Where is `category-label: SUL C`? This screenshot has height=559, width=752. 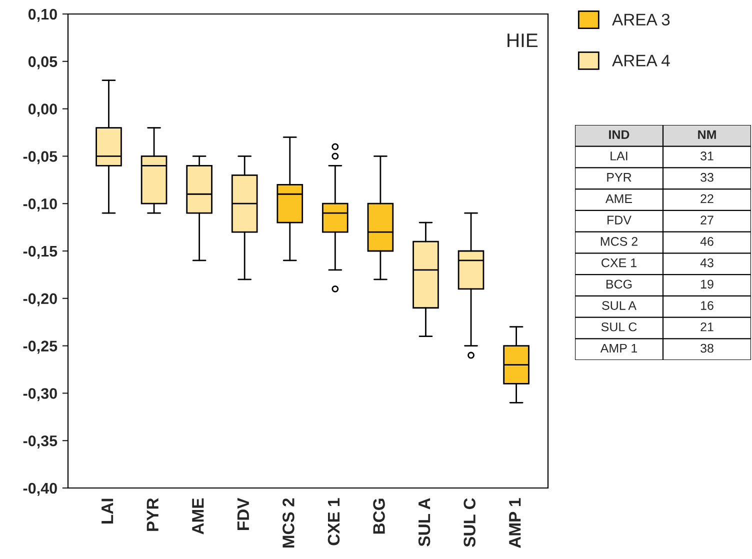 category-label: SUL C is located at coordinates (619, 327).